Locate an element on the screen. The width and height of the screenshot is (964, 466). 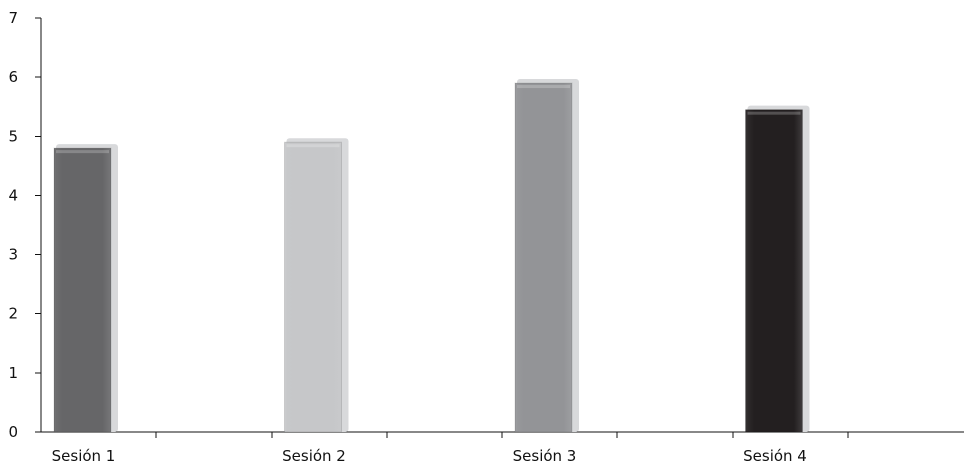
y-tick-label: 4 is located at coordinates (13, 195).